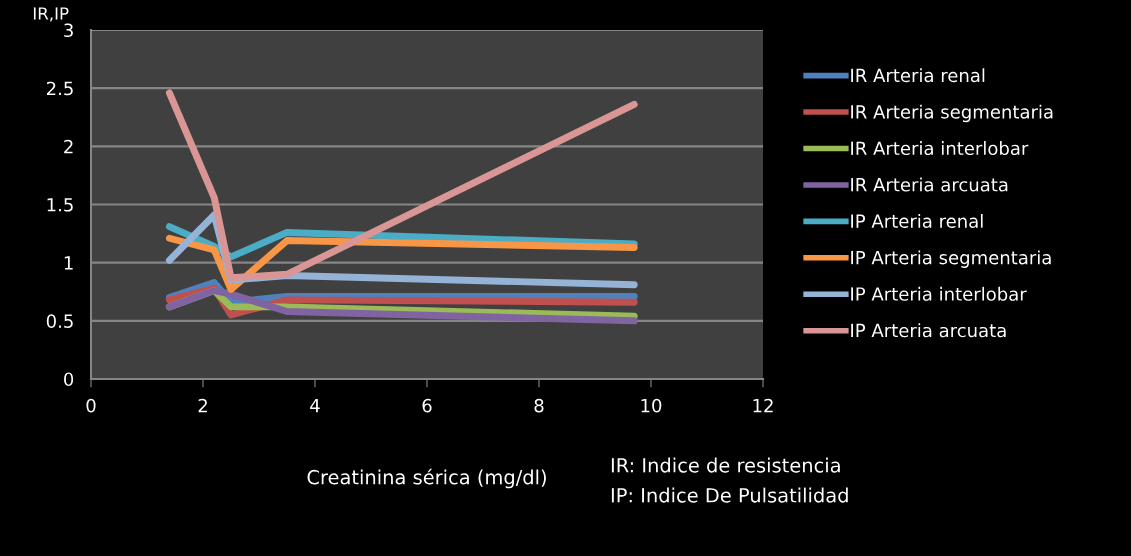  What do you see at coordinates (939, 293) in the screenshot?
I see `legend-label: IP Arteria interlobar` at bounding box center [939, 293].